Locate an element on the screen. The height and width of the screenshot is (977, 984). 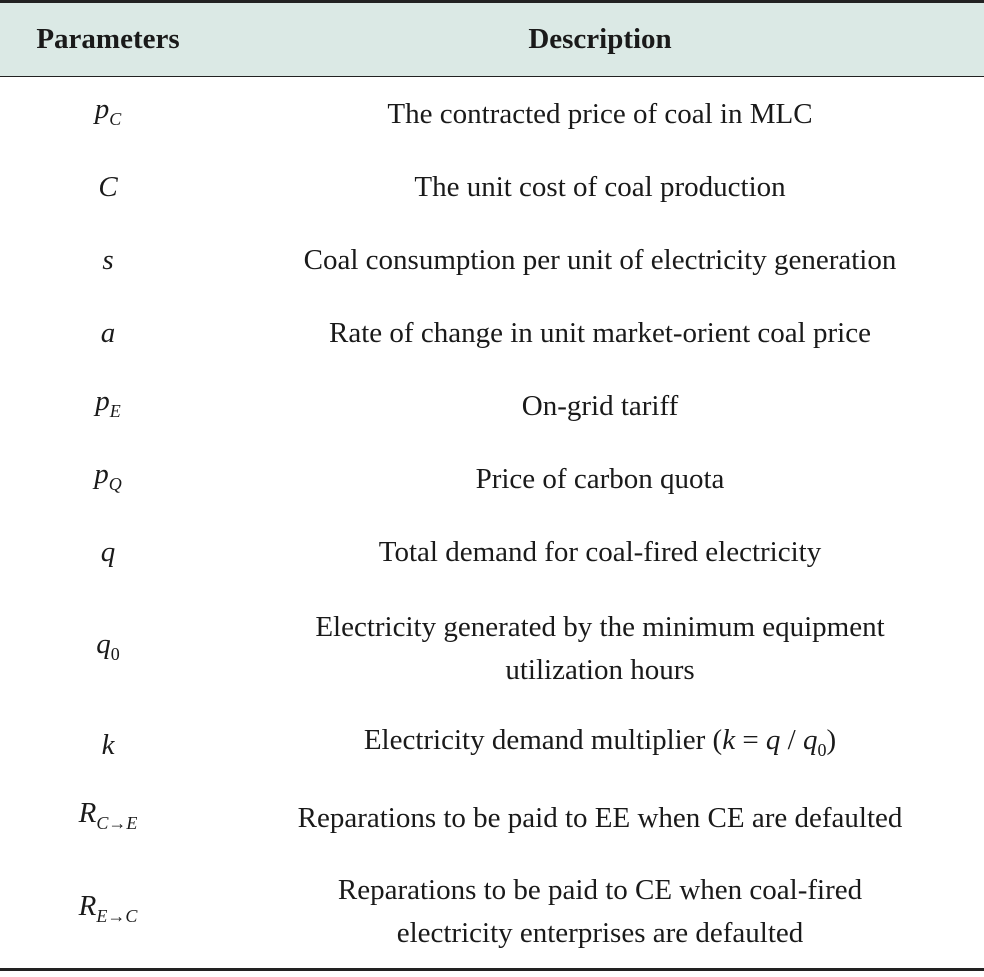
description-line-2: electricity enterprises are defaulted is located at coordinates (600, 932).